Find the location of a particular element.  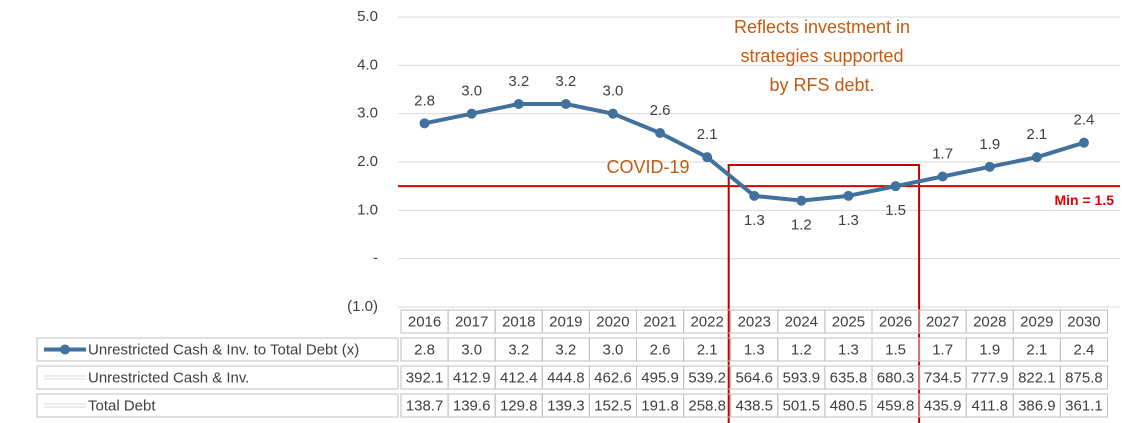

table-value: 462.6 is located at coordinates (613, 377).